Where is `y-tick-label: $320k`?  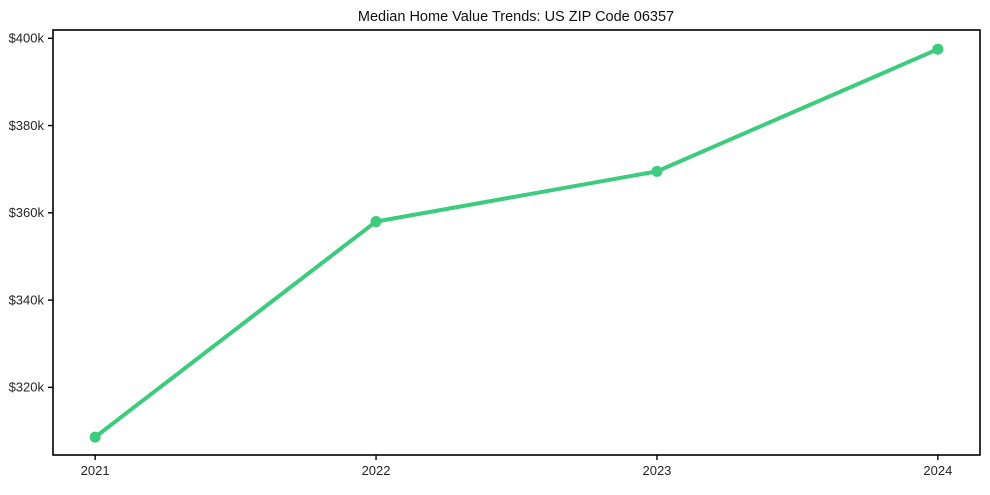 y-tick-label: $320k is located at coordinates (27, 387).